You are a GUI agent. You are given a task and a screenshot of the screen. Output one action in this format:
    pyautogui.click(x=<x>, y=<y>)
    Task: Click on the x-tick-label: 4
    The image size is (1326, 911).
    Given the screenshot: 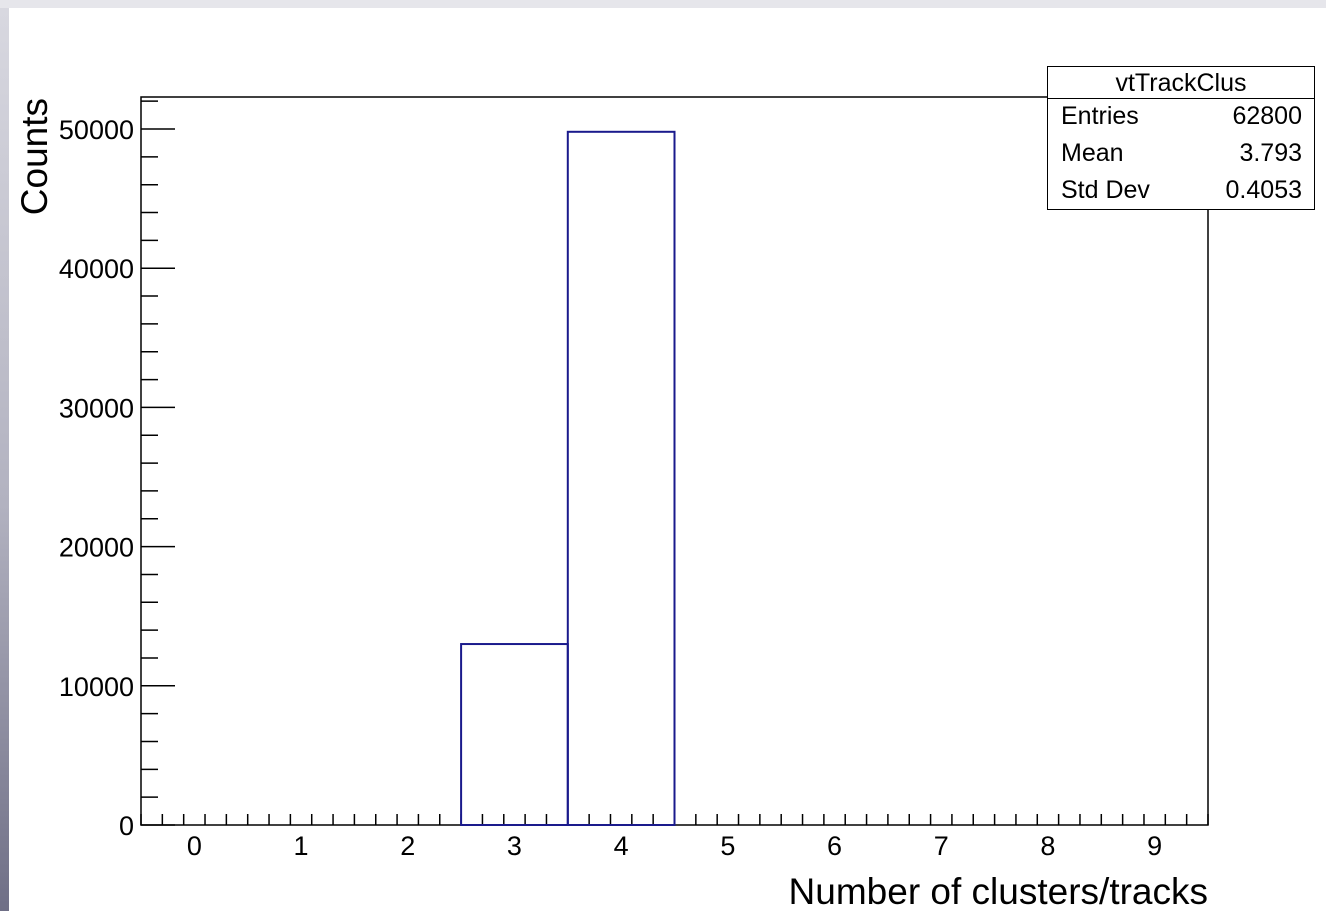 What is the action you would take?
    pyautogui.click(x=621, y=846)
    